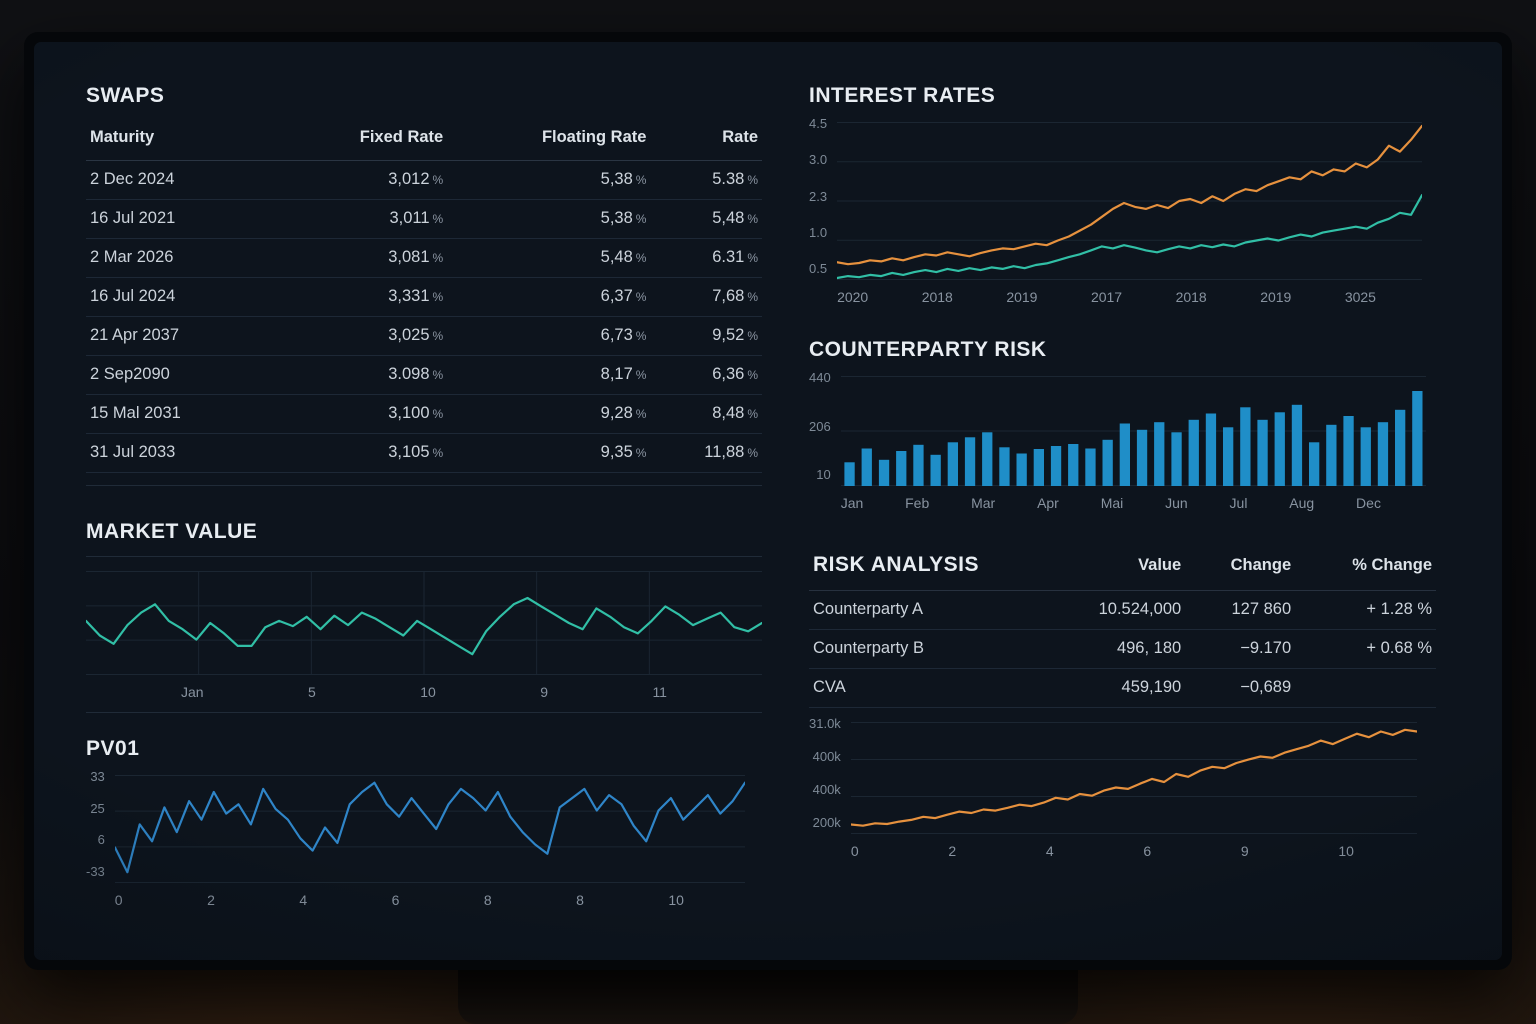  What do you see at coordinates (1130, 201) in the screenshot?
I see `interest-rates-chart` at bounding box center [1130, 201].